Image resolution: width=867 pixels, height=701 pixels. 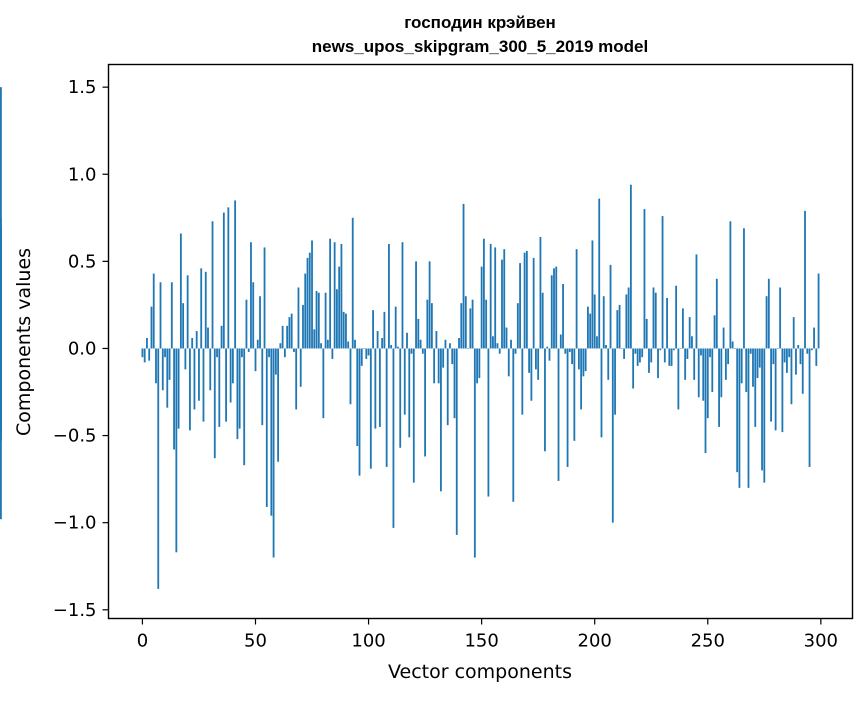 I want to click on y-tick-label: 0.0, so click(x=82, y=348).